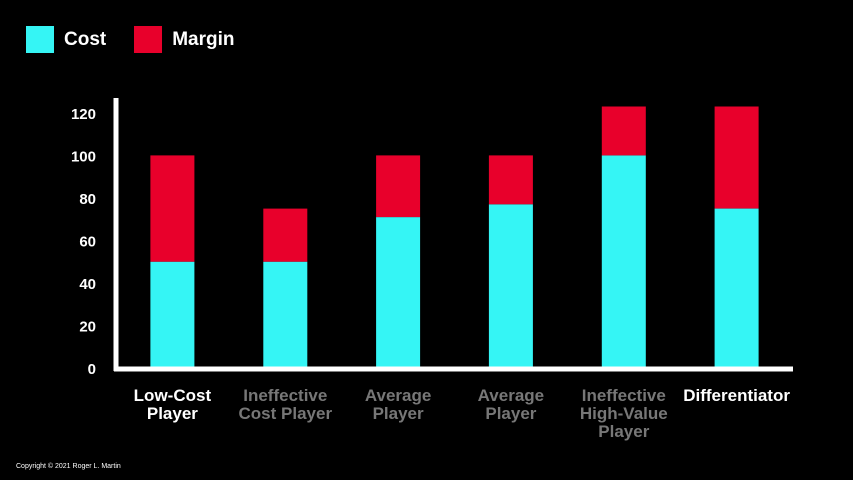  What do you see at coordinates (87, 199) in the screenshot?
I see `y-tick-label: 80` at bounding box center [87, 199].